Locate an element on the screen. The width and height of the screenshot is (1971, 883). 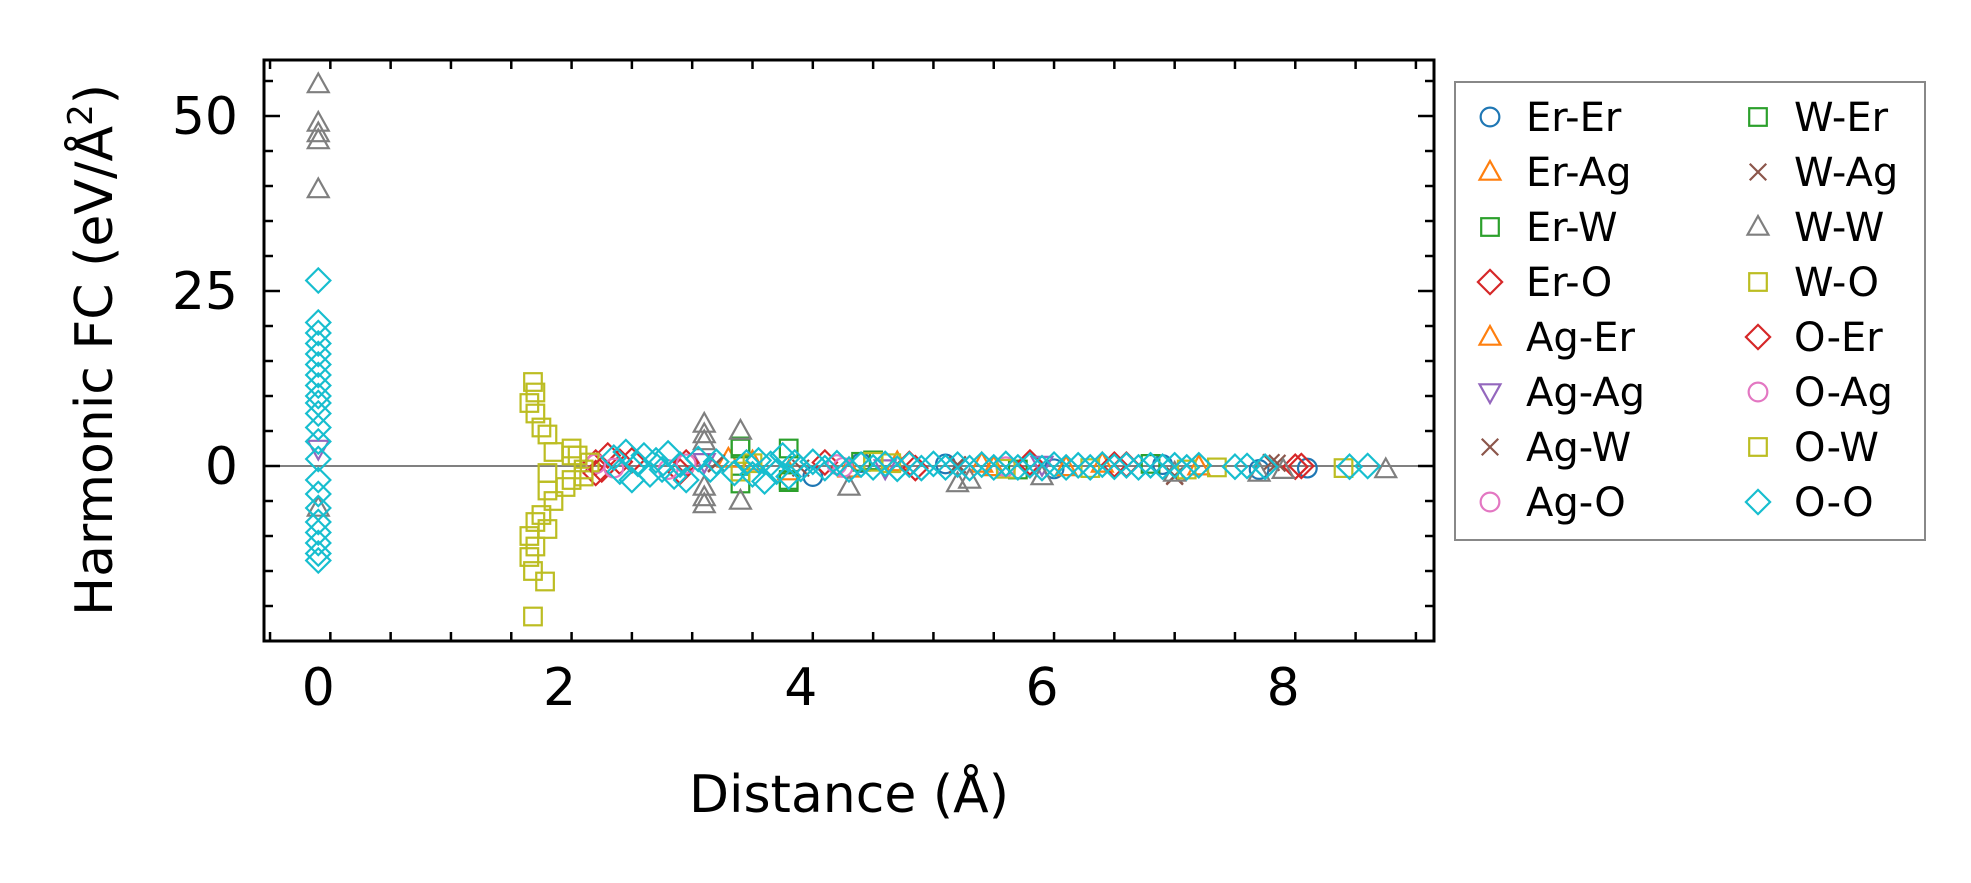
y-axis-label: Harmonic FC (eV/Å2) is located at coordinates (93, 350).